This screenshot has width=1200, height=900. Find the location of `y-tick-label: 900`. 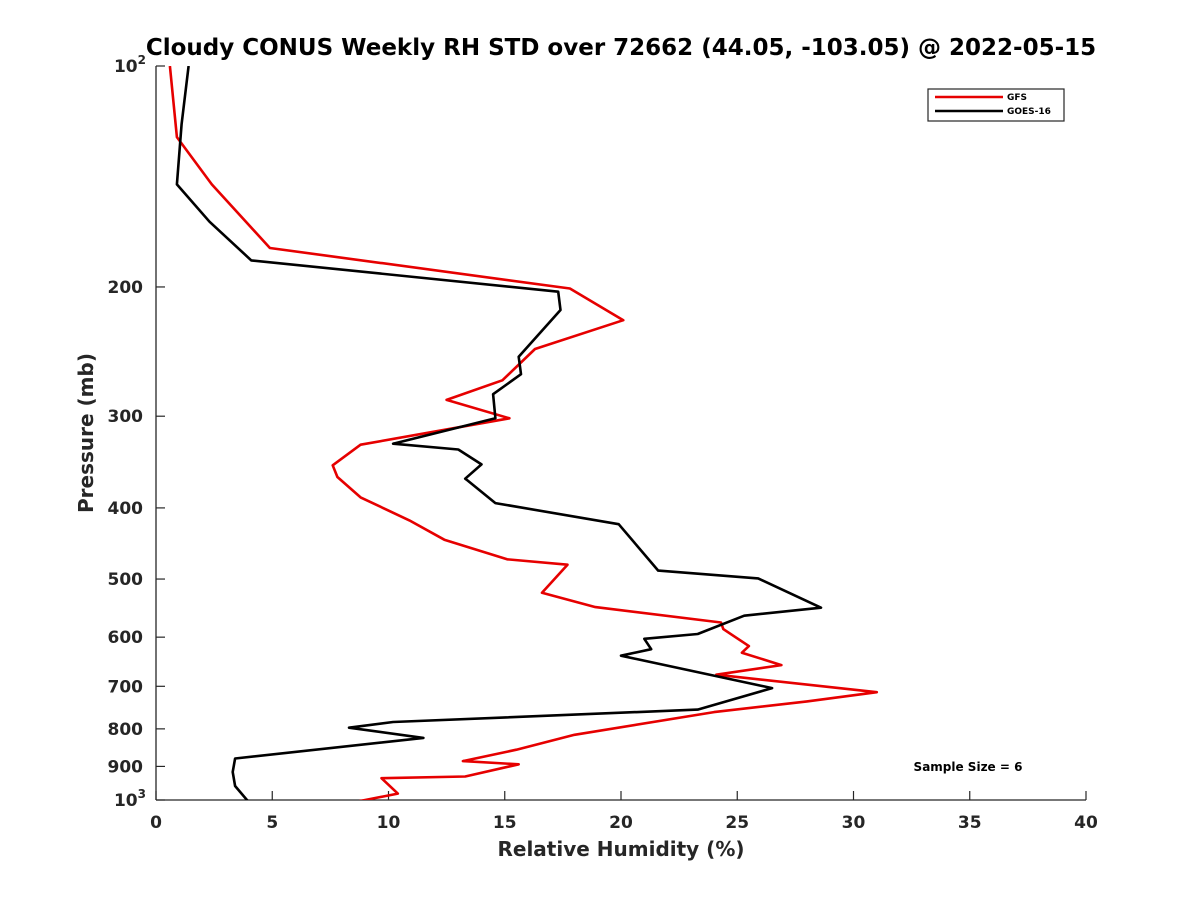

y-tick-label: 900 is located at coordinates (126, 767).